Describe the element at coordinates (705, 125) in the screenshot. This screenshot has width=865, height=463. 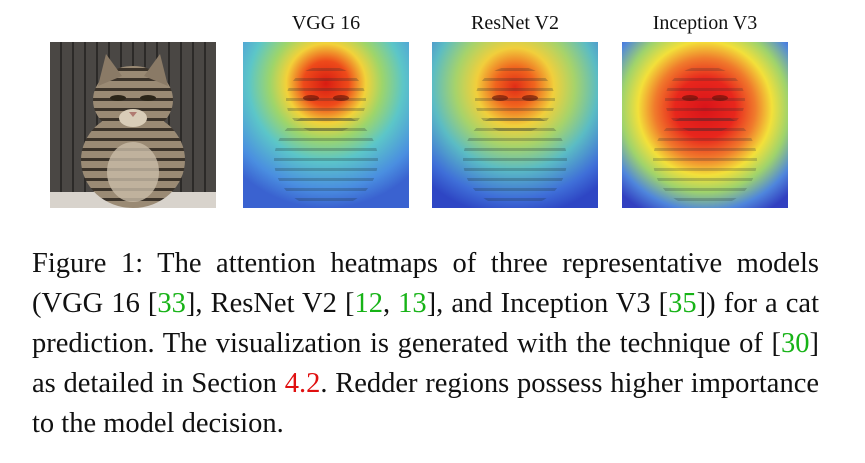
I see `inception-v3-heatmap` at that location.